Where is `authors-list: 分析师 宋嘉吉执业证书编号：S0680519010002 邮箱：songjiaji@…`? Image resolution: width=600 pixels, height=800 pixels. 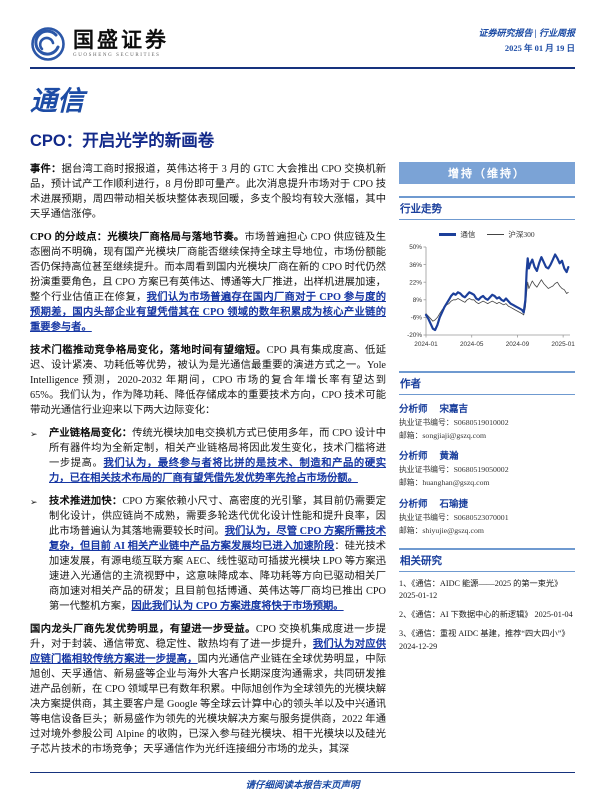
authors-list: 分析师 宋嘉吉执业证书编号：S0680519010002 邮箱：songjiaji@… is located at coordinates (487, 468).